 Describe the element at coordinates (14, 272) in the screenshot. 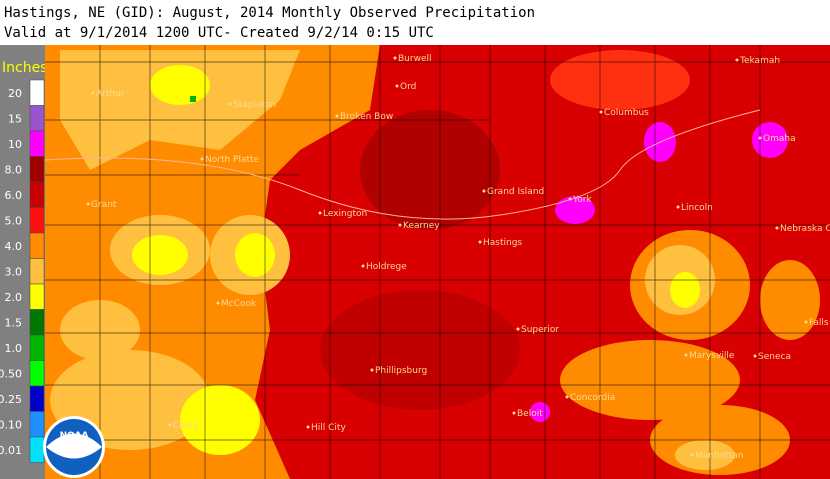

I see `legend-label: 3.0` at that location.